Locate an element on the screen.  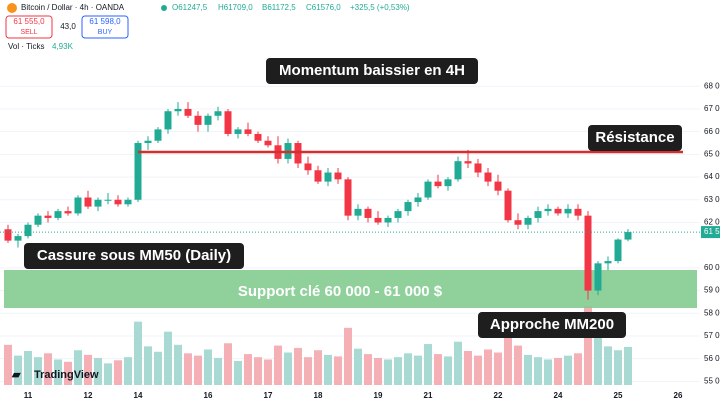
x-tick-label: 26 is located at coordinates (678, 395).